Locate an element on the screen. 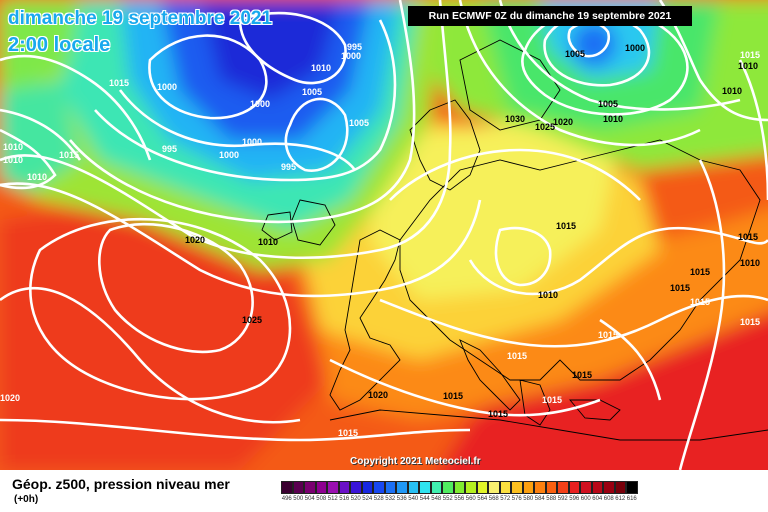 Image resolution: width=768 pixels, height=512 pixels. forecast-time: 2:00 locale is located at coordinates (59, 45).